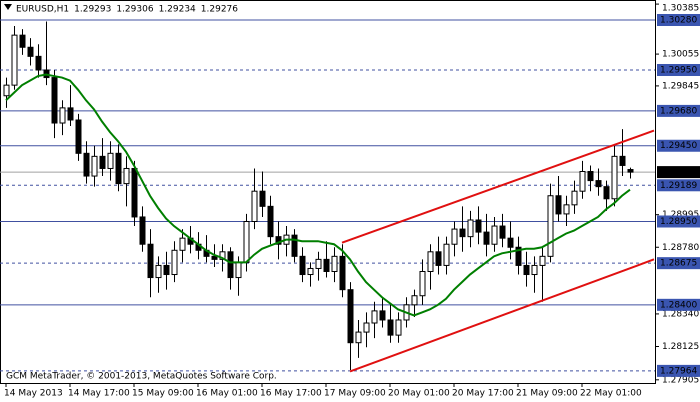 This screenshot has width=700, height=402. I want to click on y-tick-label: 1.28995, so click(680, 215).